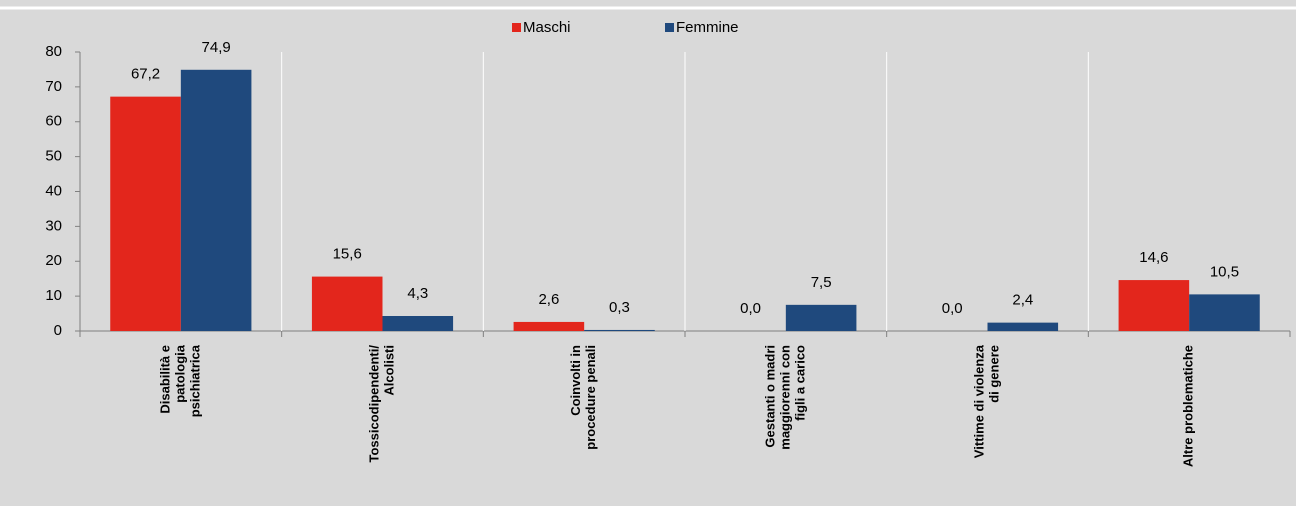 This screenshot has height=506, width=1296. Describe the element at coordinates (547, 27) in the screenshot. I see `legend-label: Maschi` at that location.